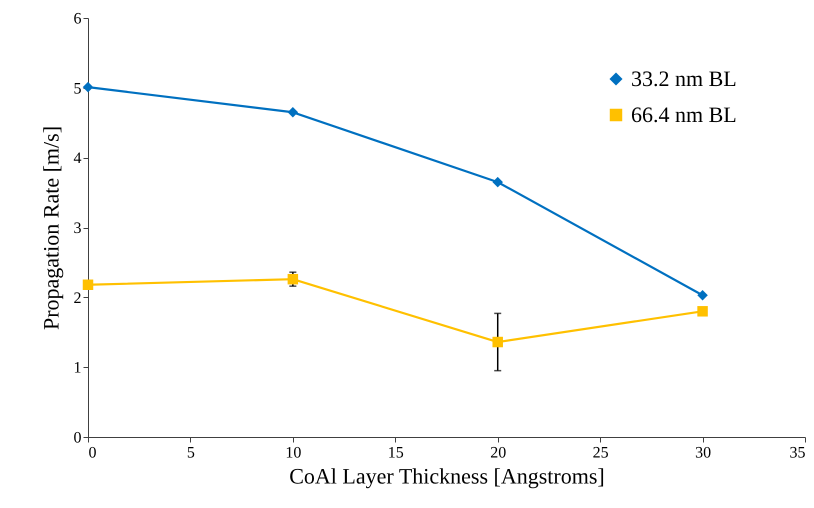 The height and width of the screenshot is (508, 814). Describe the element at coordinates (78, 228) in the screenshot. I see `y-tick-label: 3` at that location.